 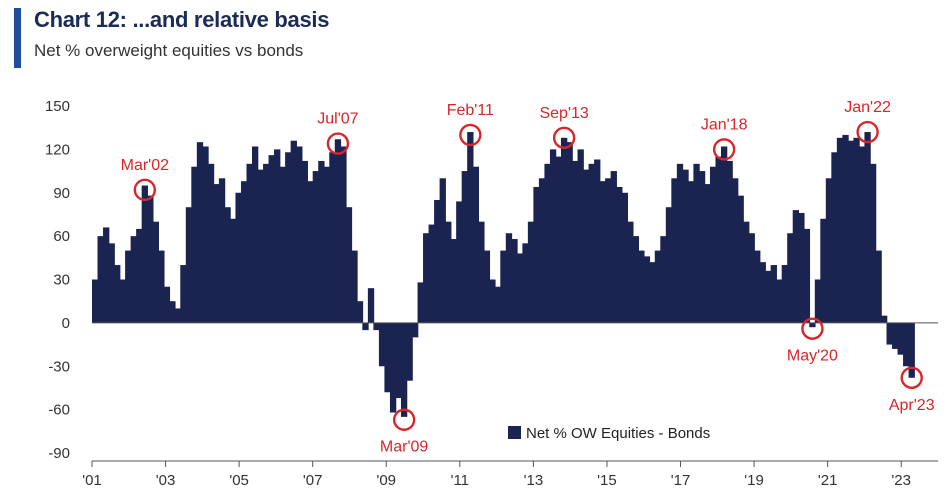 I want to click on y-axis: 150 120 90 60 30 0 -30 -60 -90, so click(x=57, y=280).